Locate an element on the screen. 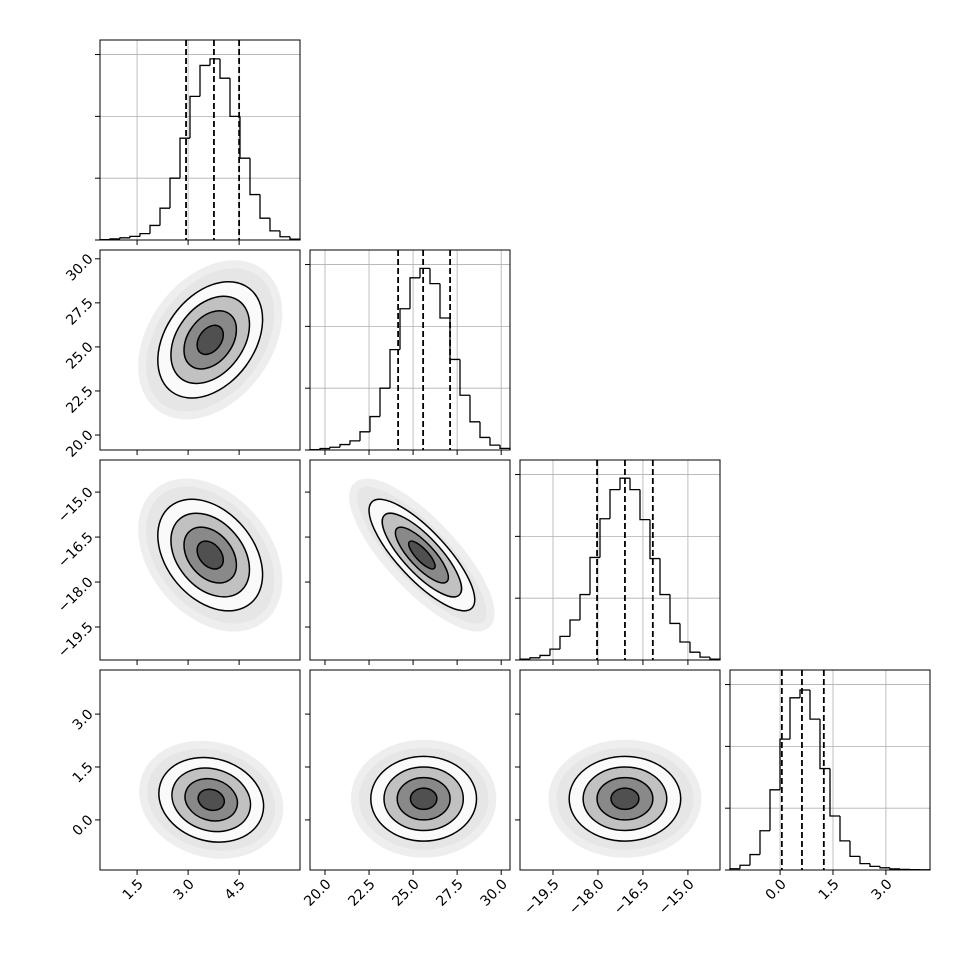 The image size is (970, 974). y-tick-label: 1.5 is located at coordinates (83, 772).